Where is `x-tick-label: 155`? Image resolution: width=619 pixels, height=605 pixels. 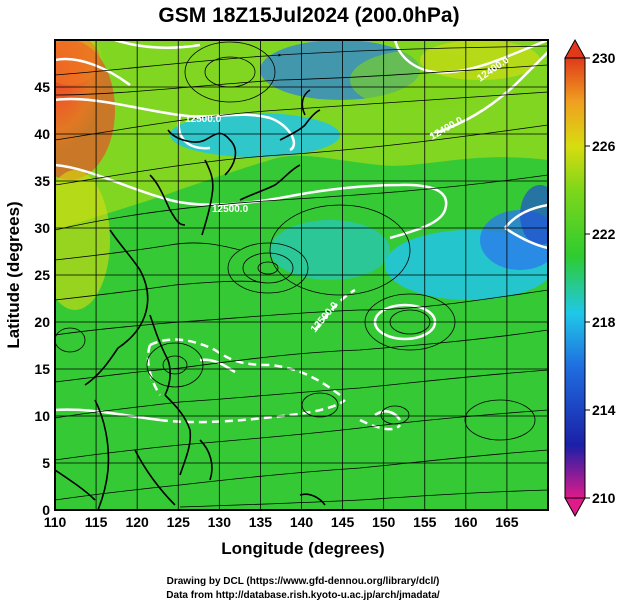 x-tick-label: 155 is located at coordinates (425, 522).